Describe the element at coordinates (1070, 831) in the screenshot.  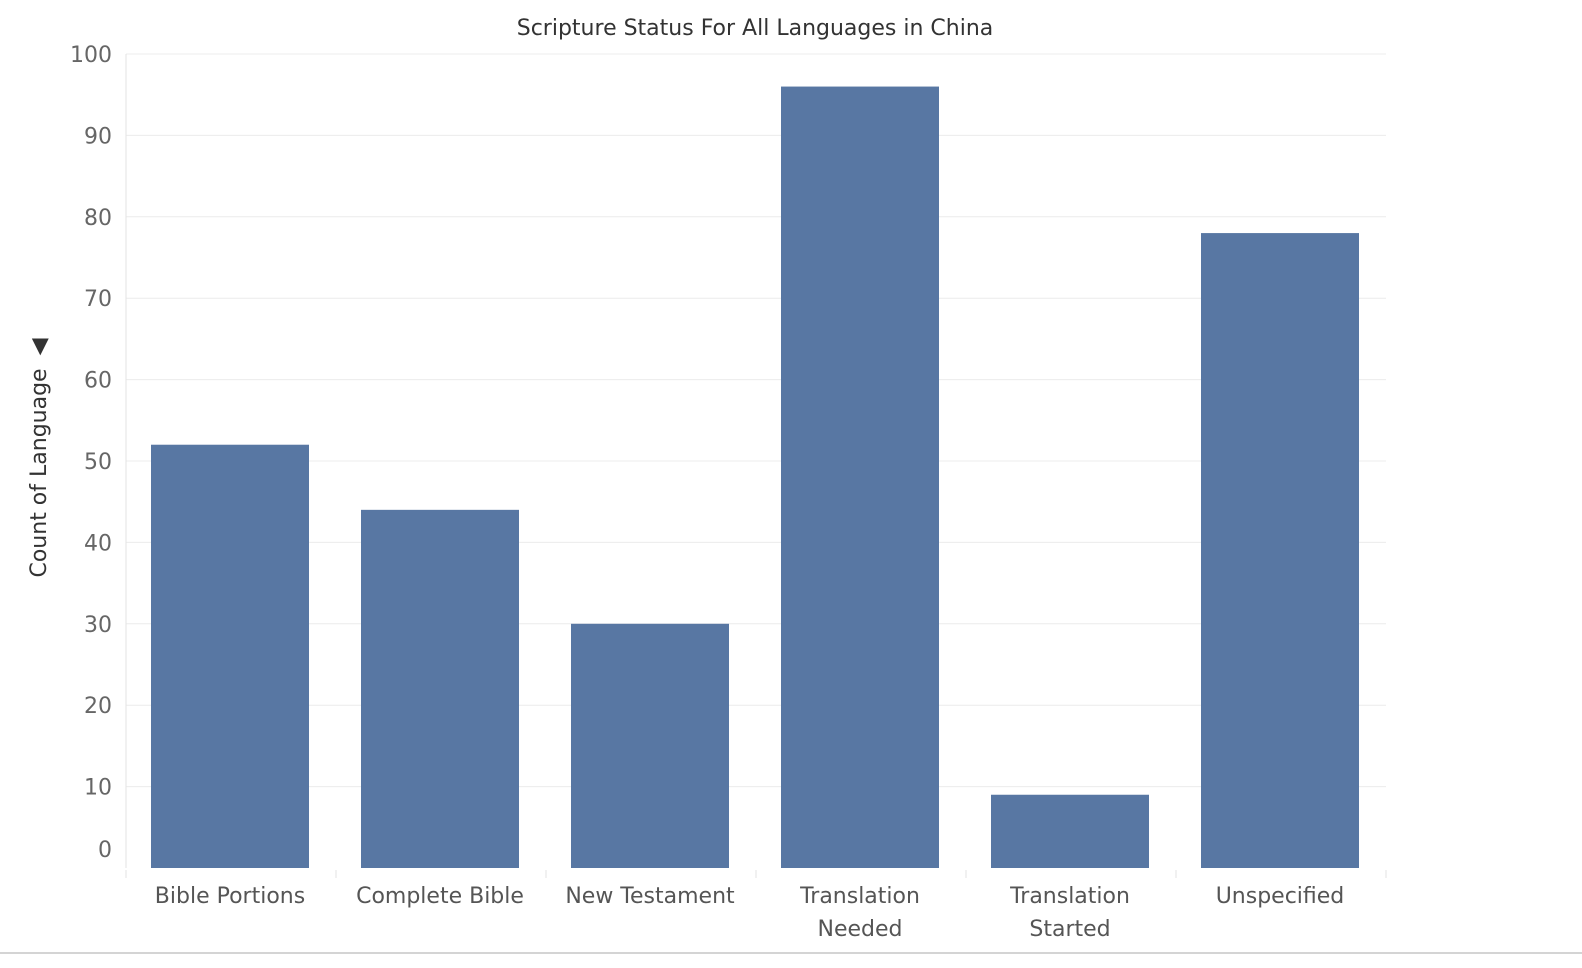
I see `bar-translation-started` at that location.